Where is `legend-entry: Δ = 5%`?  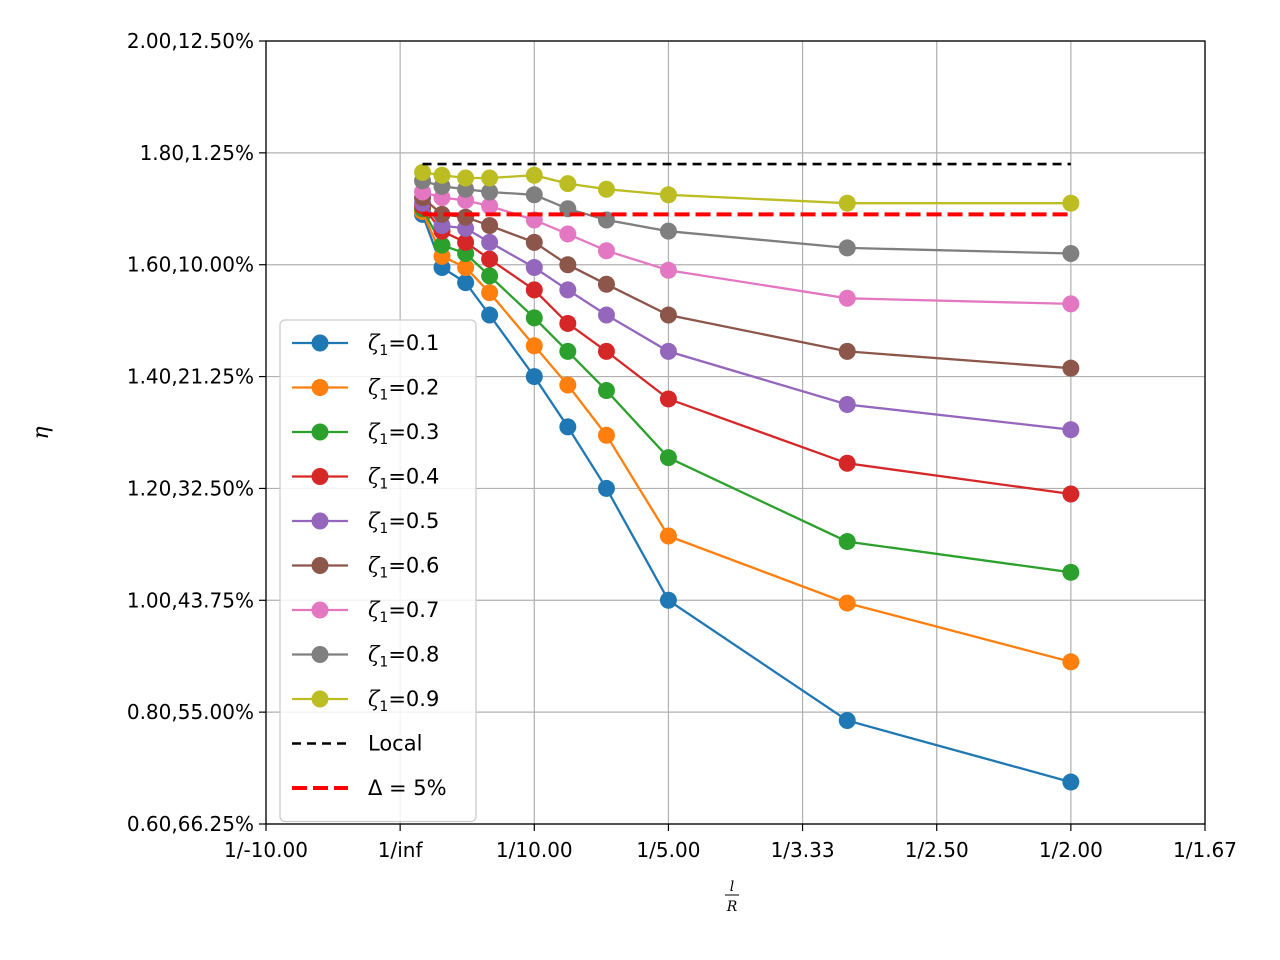 legend-entry: Δ = 5% is located at coordinates (369, 788).